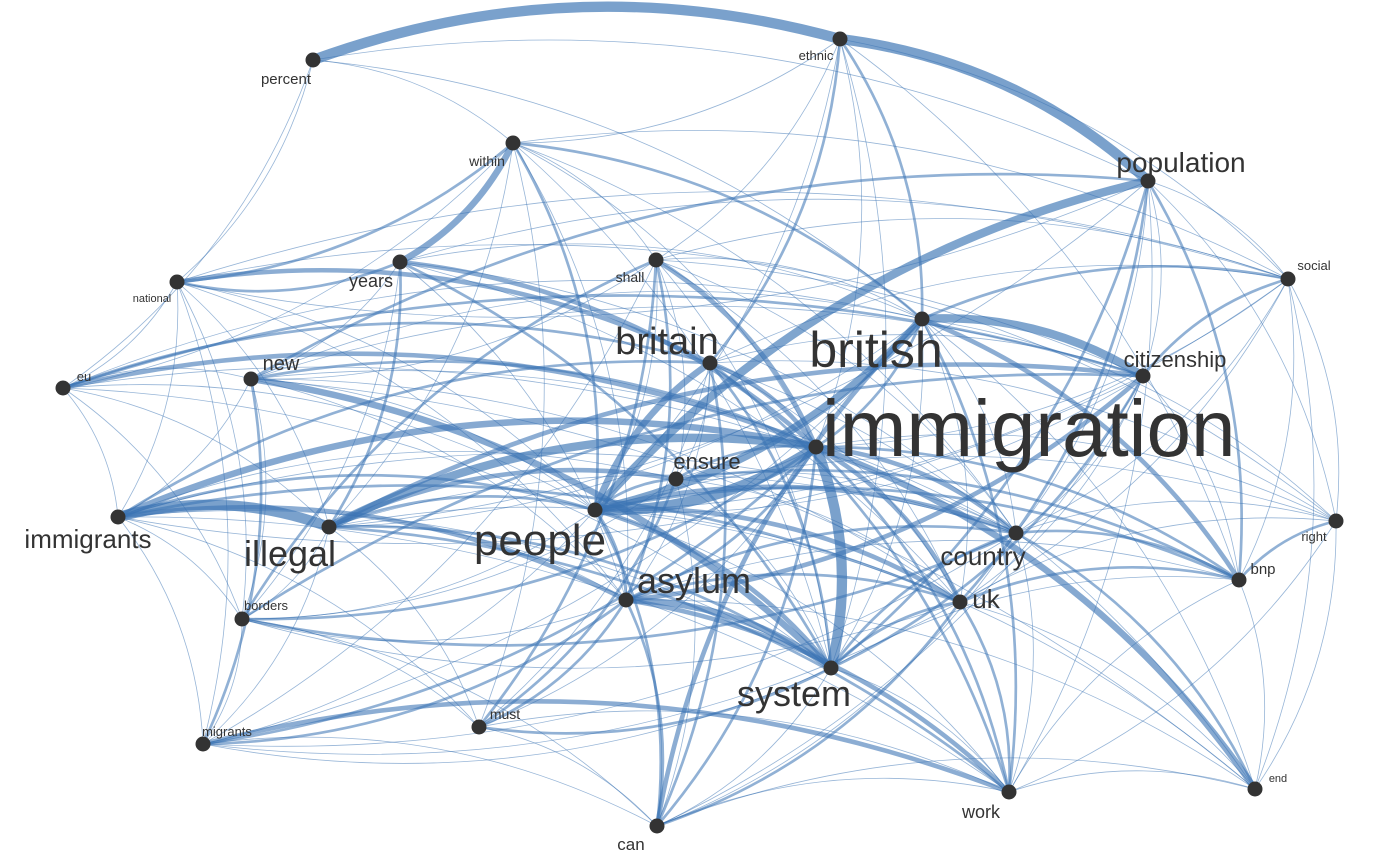 The width and height of the screenshot is (1400, 866). I want to click on edge-immigration-work, so click(912, 619).